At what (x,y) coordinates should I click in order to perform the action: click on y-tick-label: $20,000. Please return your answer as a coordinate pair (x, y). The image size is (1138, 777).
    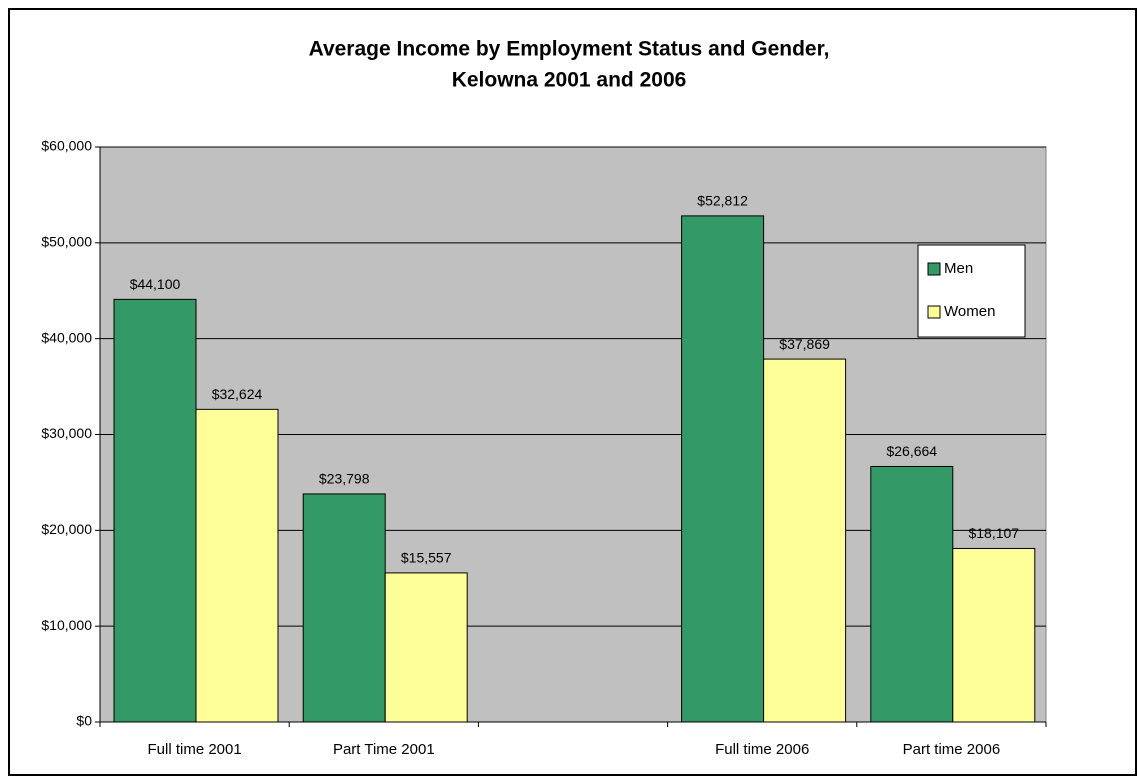
    Looking at the image, I should click on (66, 529).